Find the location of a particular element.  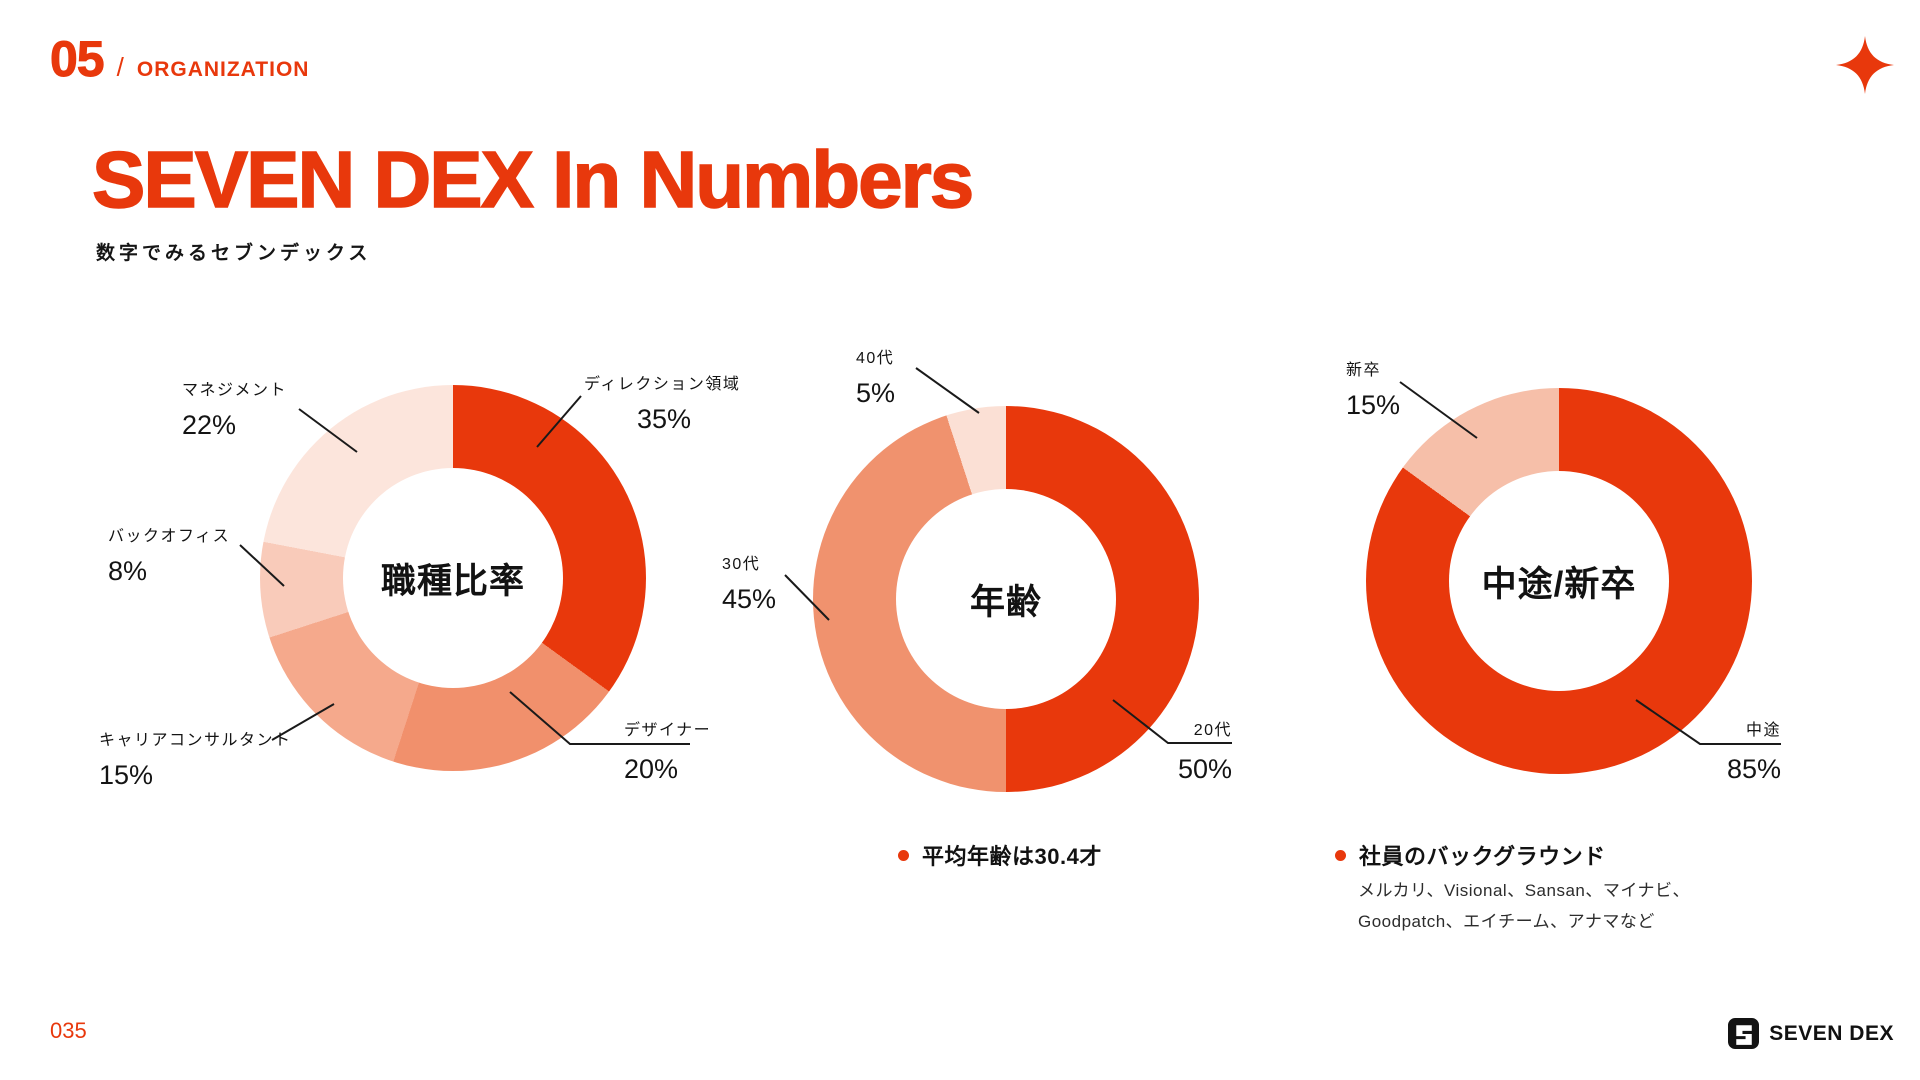

segment-label: マネジメント is located at coordinates (235, 390).